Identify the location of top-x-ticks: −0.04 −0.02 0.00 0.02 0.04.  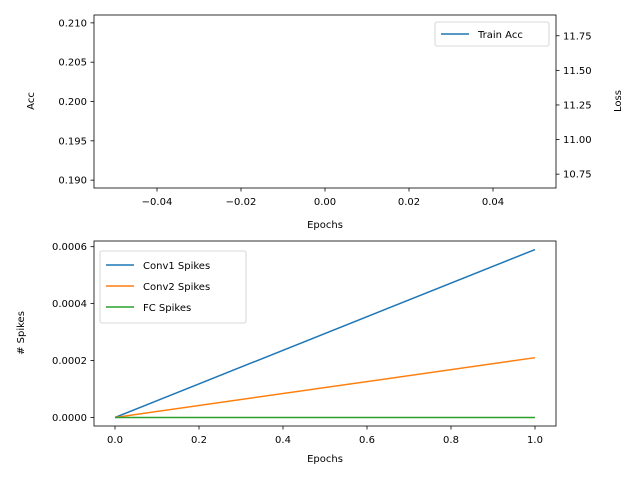
(323, 198).